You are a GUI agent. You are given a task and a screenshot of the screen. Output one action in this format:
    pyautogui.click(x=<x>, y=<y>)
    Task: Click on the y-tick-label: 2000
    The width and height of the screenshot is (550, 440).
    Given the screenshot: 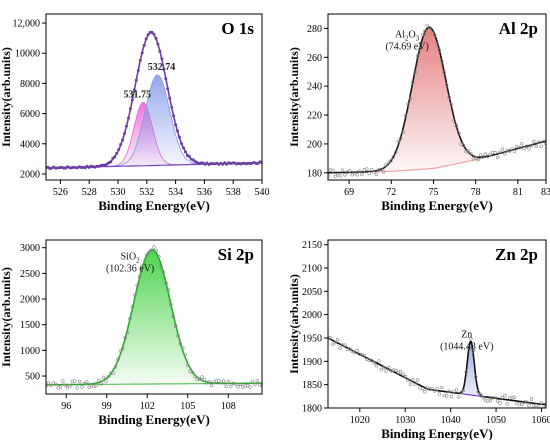 What is the action you would take?
    pyautogui.click(x=312, y=315)
    